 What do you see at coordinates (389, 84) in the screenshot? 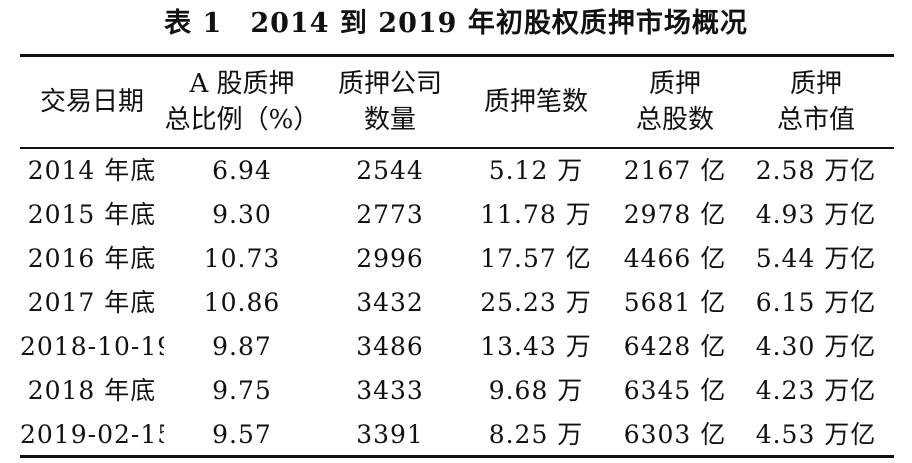
I see `column-header-line: 质押公司` at bounding box center [389, 84].